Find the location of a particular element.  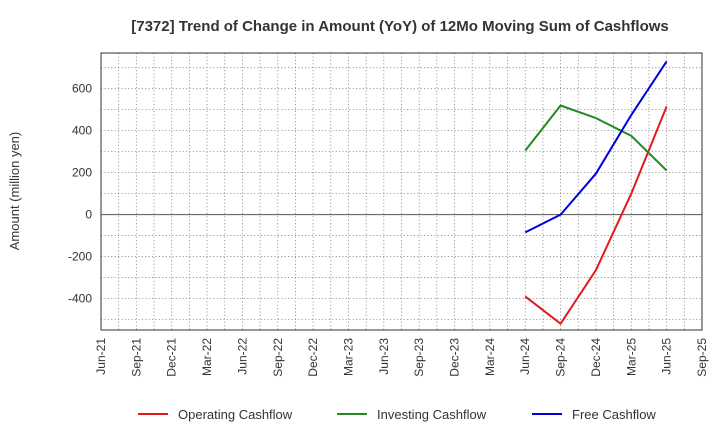

x-tick-label: Sep-22 is located at coordinates (278, 357).